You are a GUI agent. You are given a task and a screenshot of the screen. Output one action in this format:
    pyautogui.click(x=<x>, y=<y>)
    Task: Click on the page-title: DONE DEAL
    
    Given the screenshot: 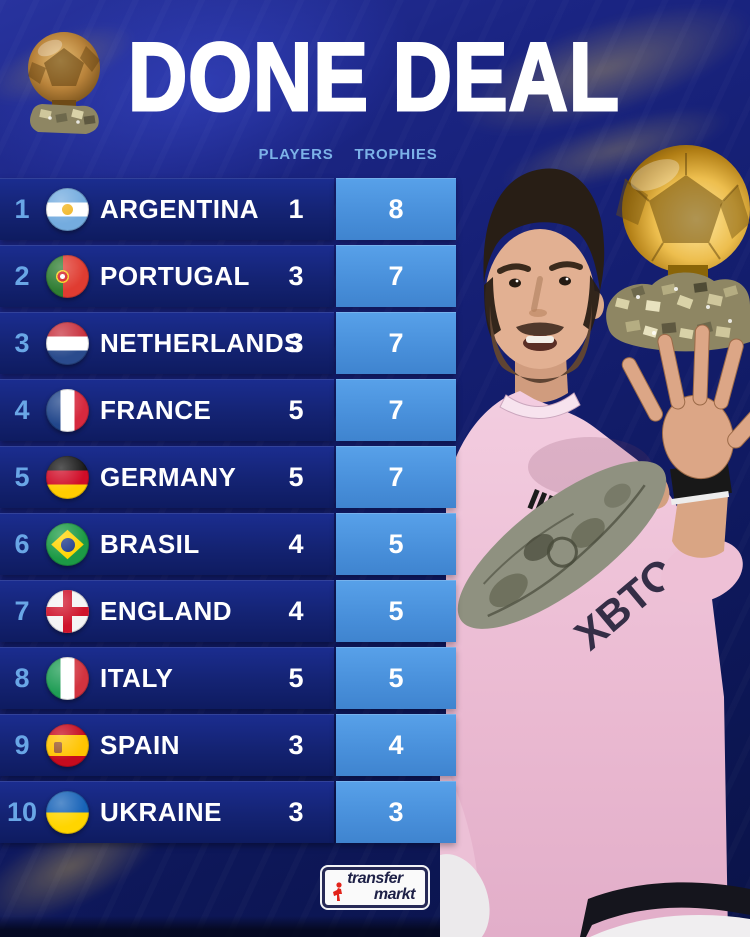 What is the action you would take?
    pyautogui.click(x=373, y=78)
    